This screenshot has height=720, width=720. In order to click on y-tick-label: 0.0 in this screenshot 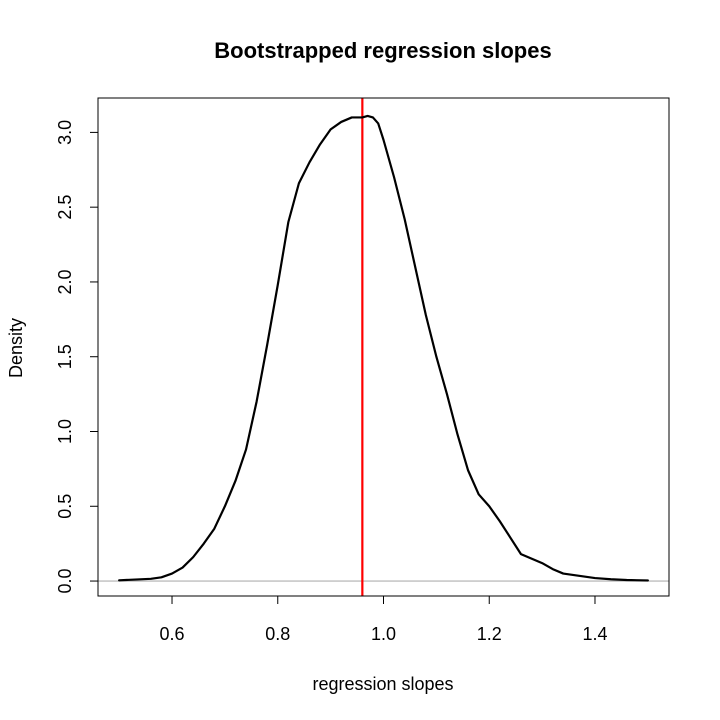, I will do `click(65, 581)`.